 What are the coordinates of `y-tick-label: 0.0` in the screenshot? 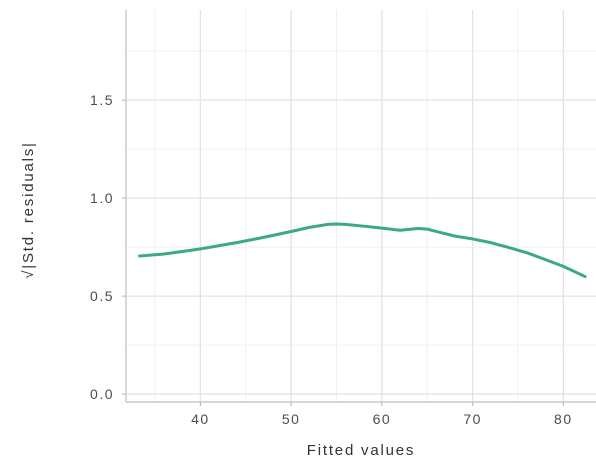 It's located at (102, 394).